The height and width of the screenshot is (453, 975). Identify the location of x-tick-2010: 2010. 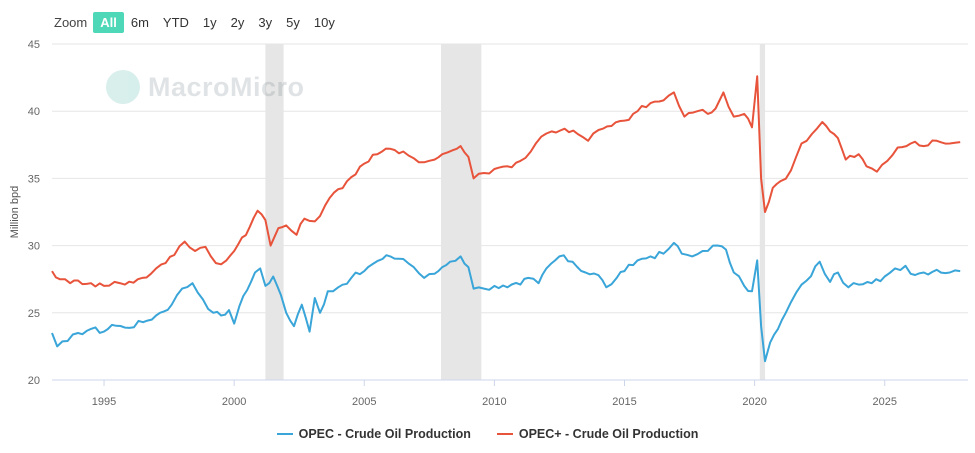
(494, 402).